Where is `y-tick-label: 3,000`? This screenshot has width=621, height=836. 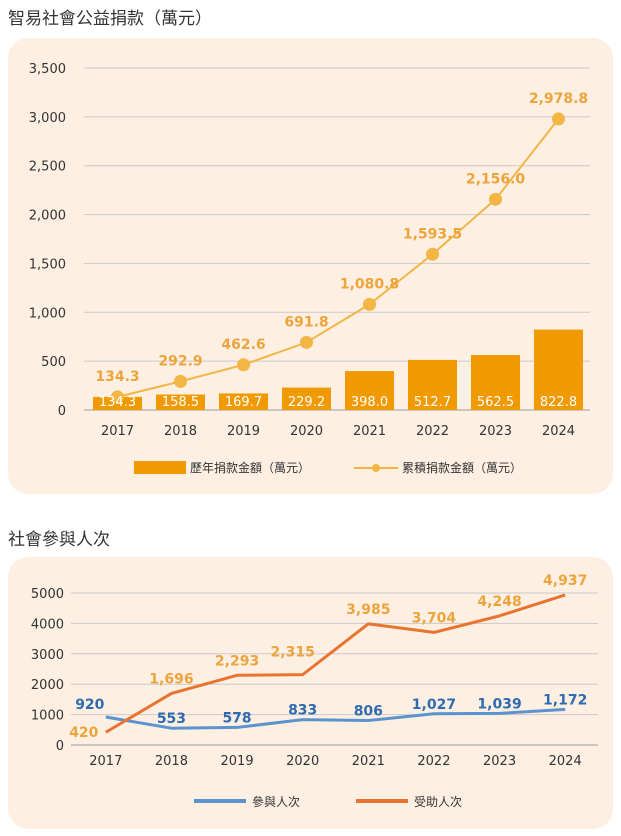 y-tick-label: 3,000 is located at coordinates (47, 118).